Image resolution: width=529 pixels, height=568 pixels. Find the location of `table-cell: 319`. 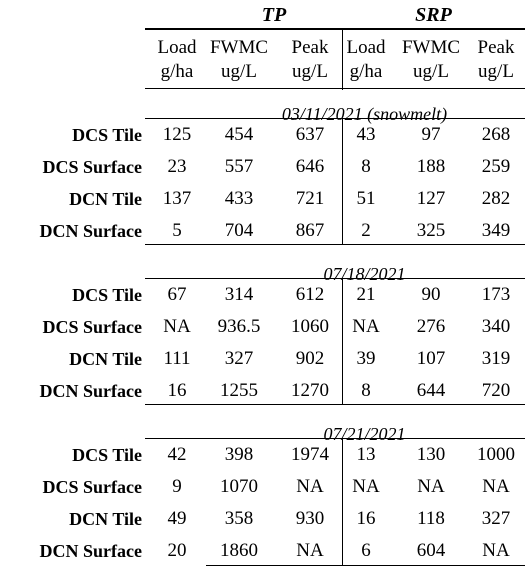

table-cell: 319 is located at coordinates (496, 358).